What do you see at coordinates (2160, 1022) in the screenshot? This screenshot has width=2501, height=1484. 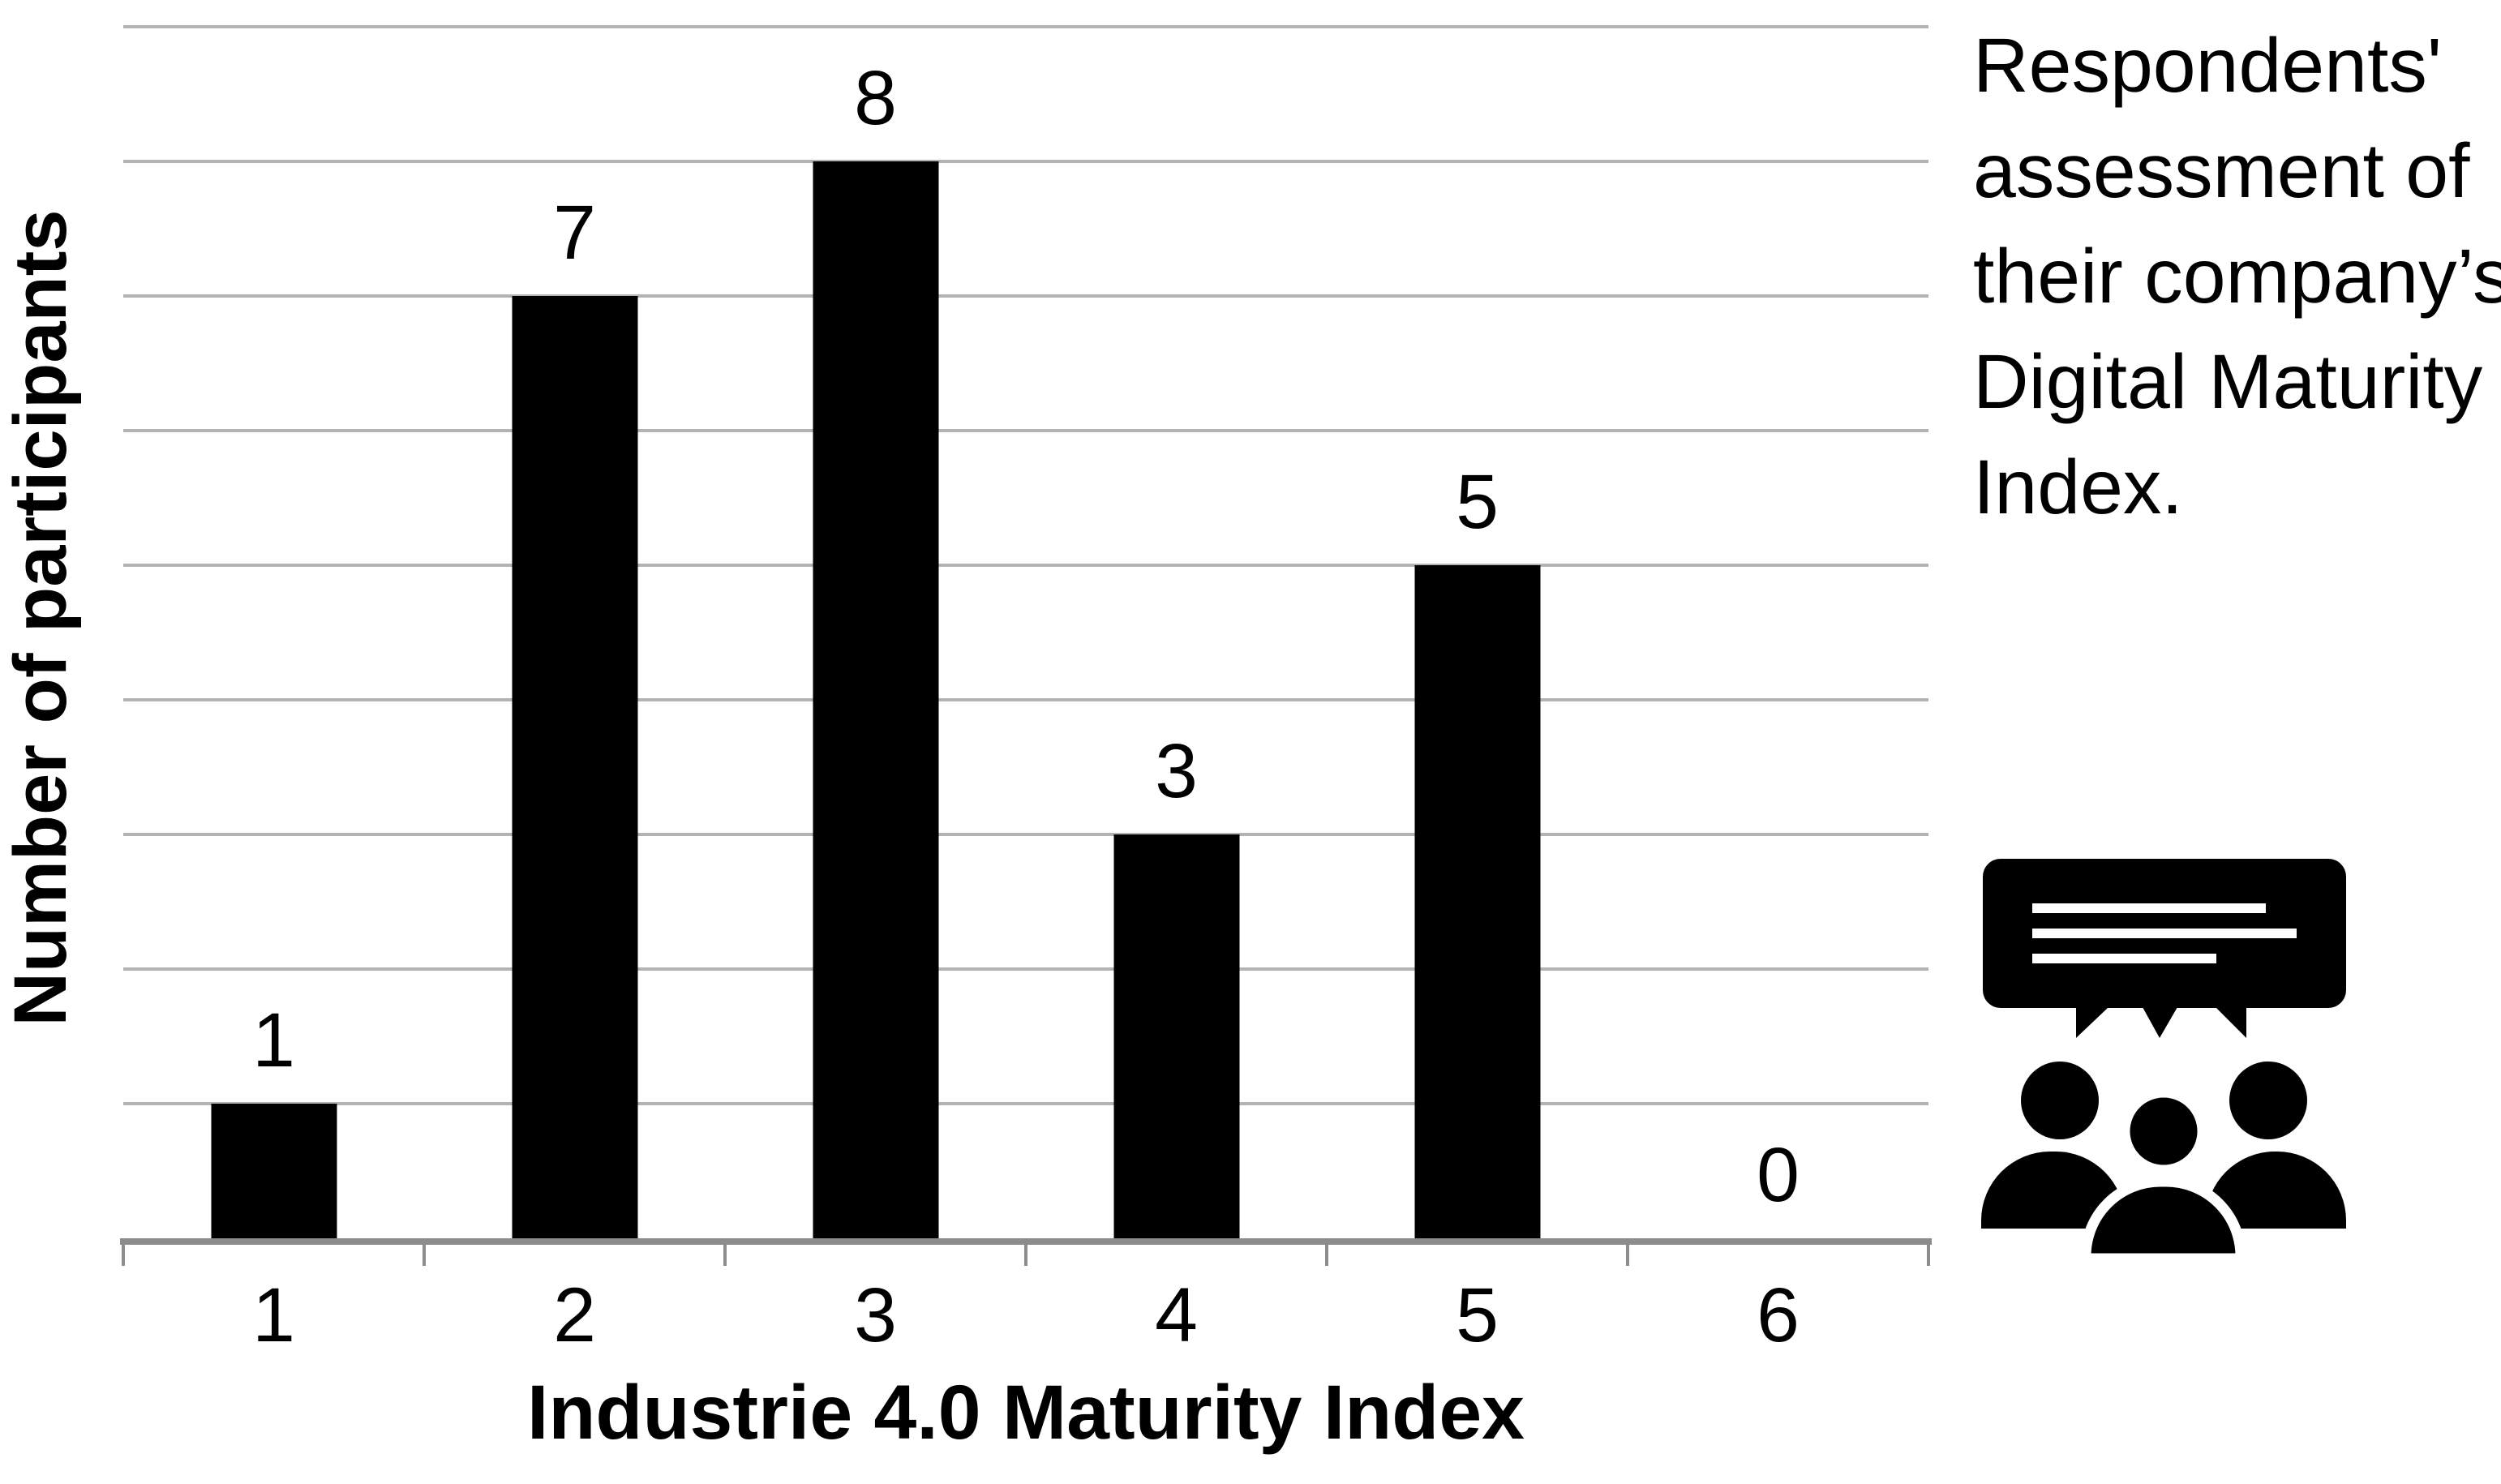 I see `bubble-tail-center` at bounding box center [2160, 1022].